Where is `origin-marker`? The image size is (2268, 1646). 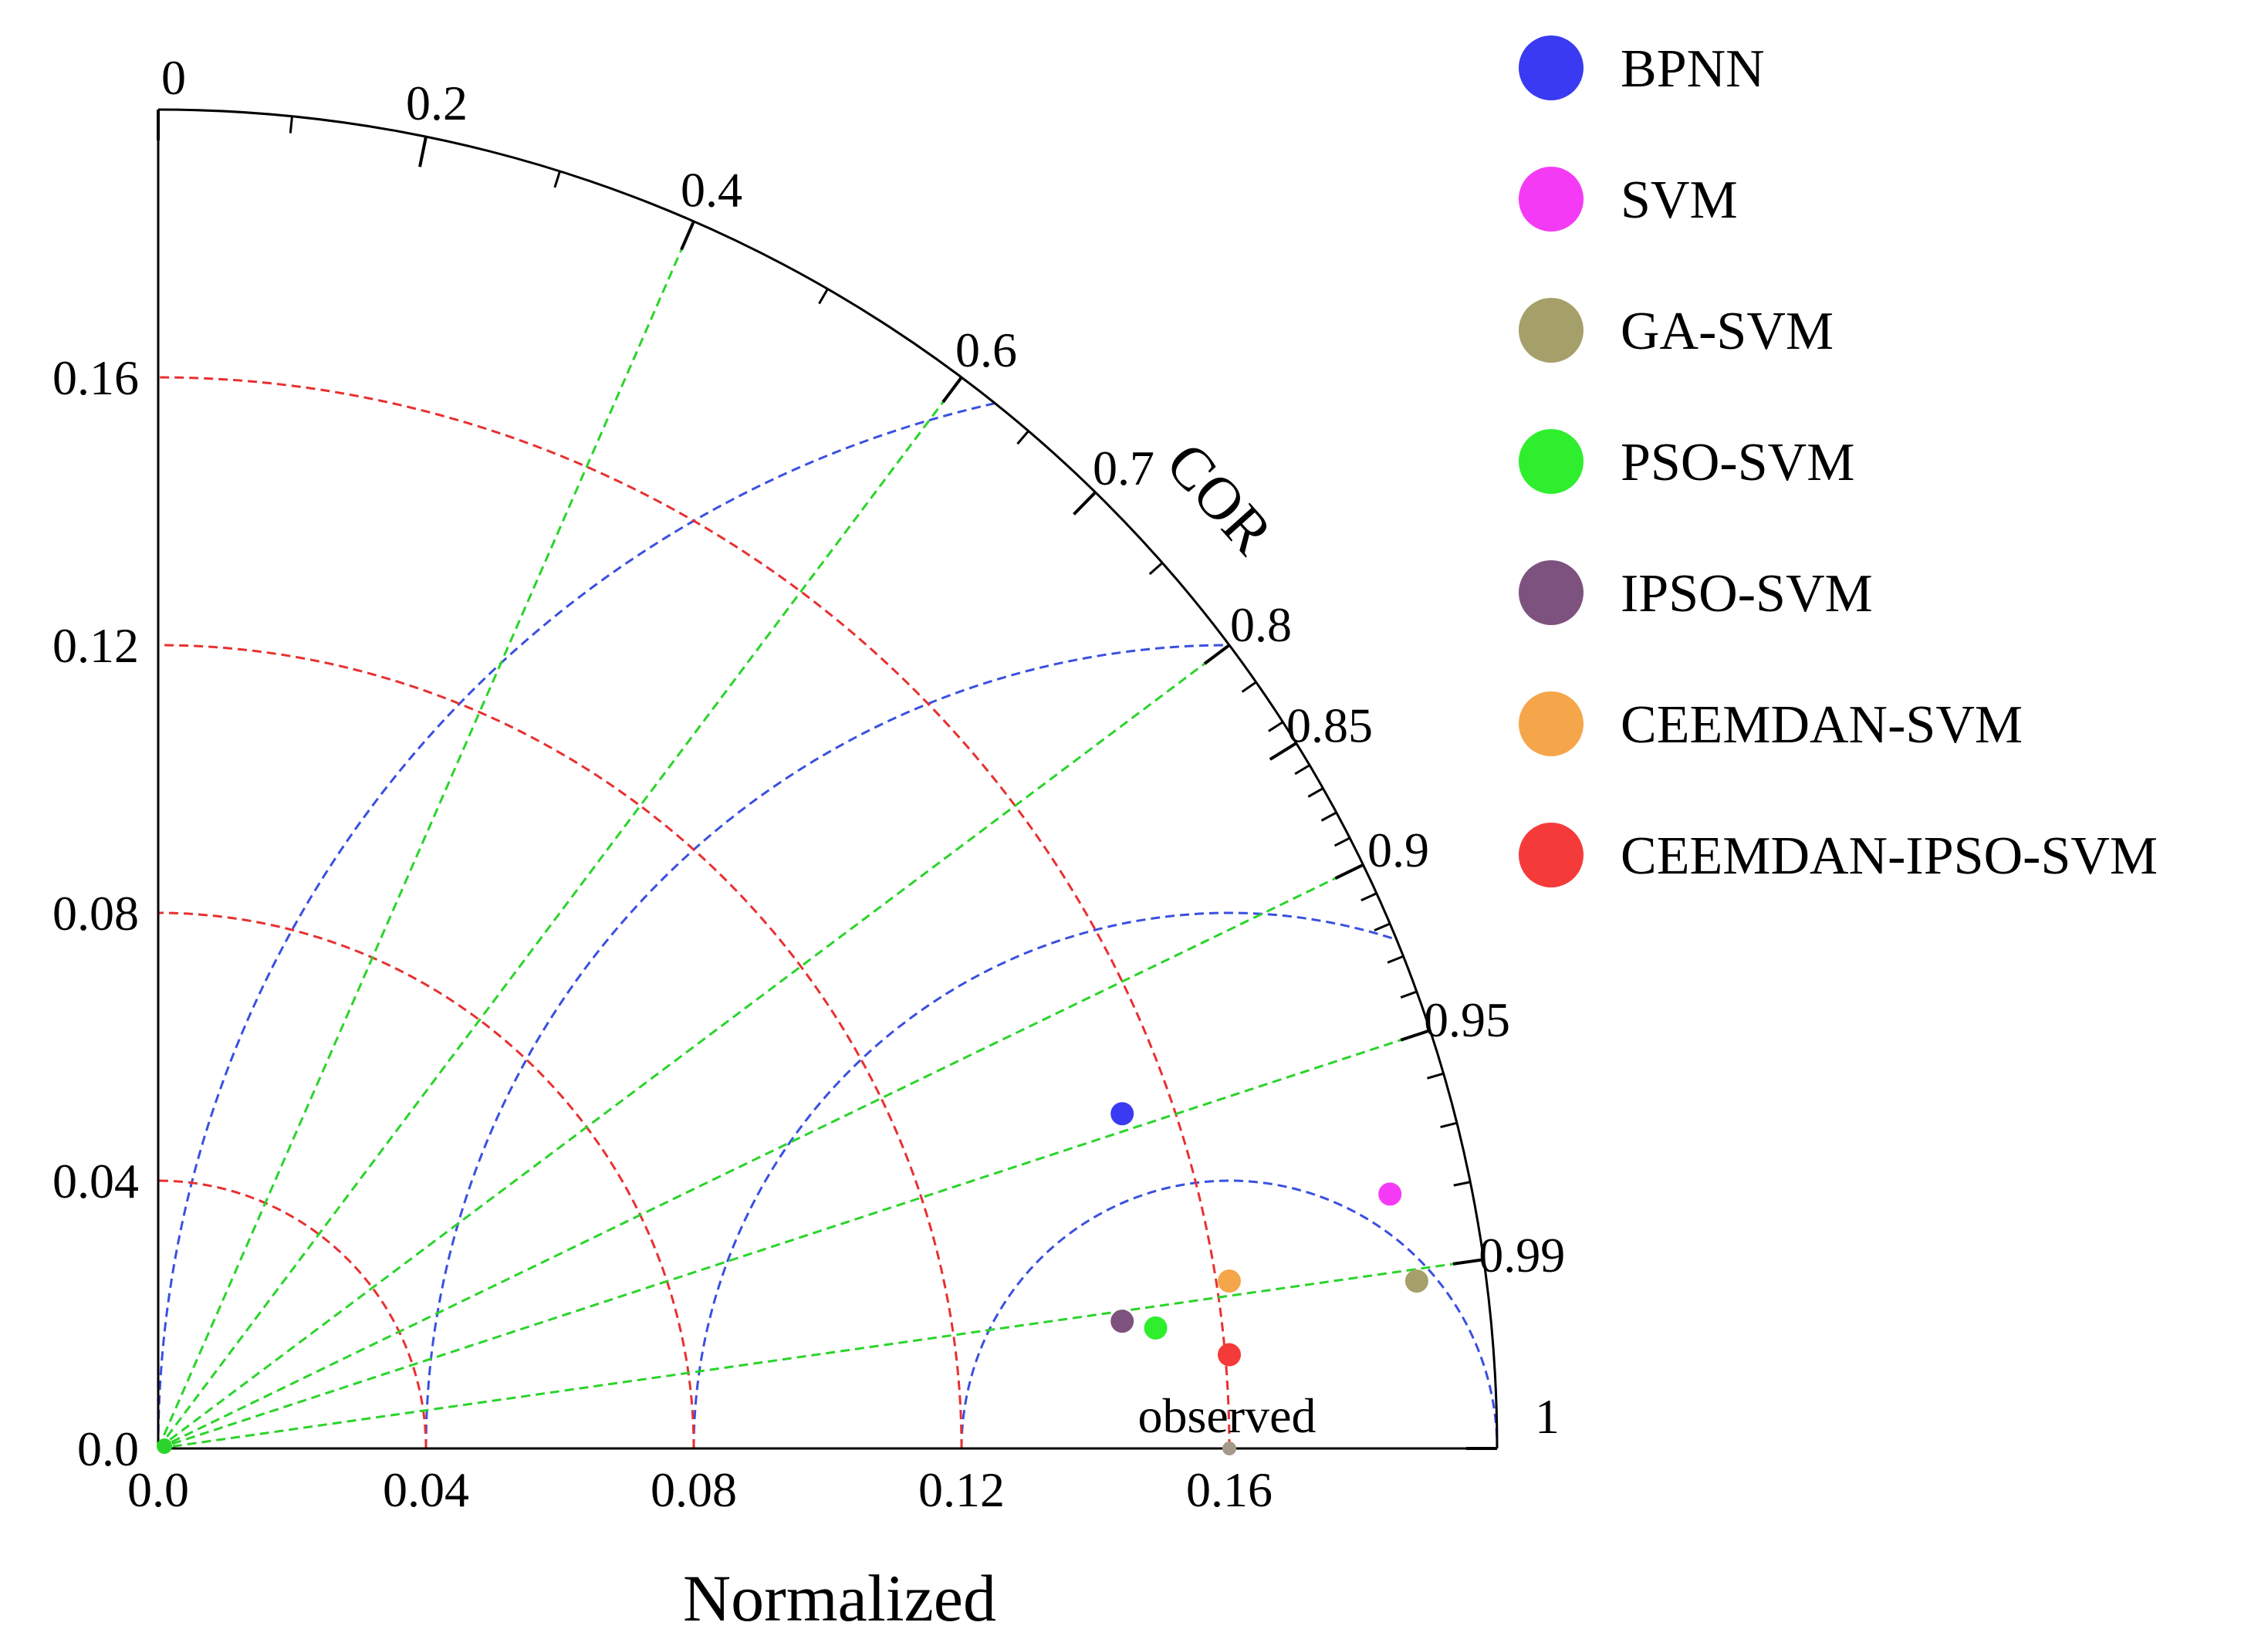 origin-marker is located at coordinates (164, 1446).